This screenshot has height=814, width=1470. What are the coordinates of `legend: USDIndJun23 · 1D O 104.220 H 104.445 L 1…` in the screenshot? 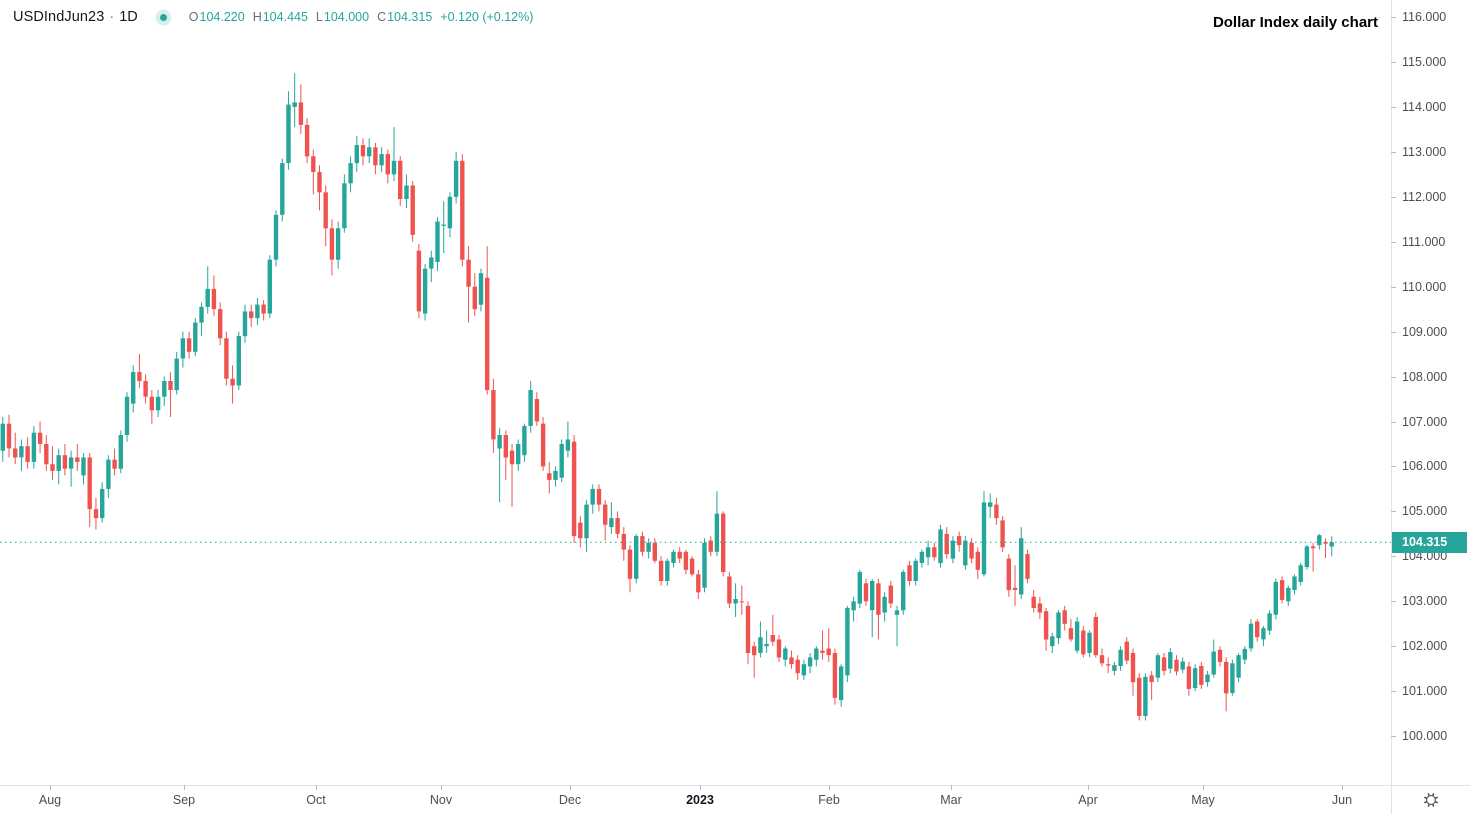 It's located at (277, 17).